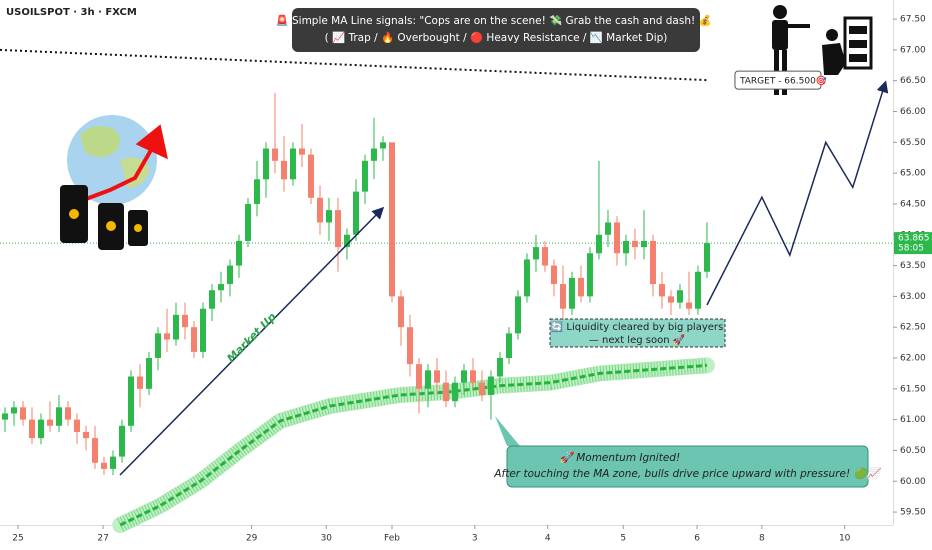 This screenshot has width=932, height=550. Describe the element at coordinates (913, 174) in the screenshot. I see `y-tick-label: 65.00` at that location.